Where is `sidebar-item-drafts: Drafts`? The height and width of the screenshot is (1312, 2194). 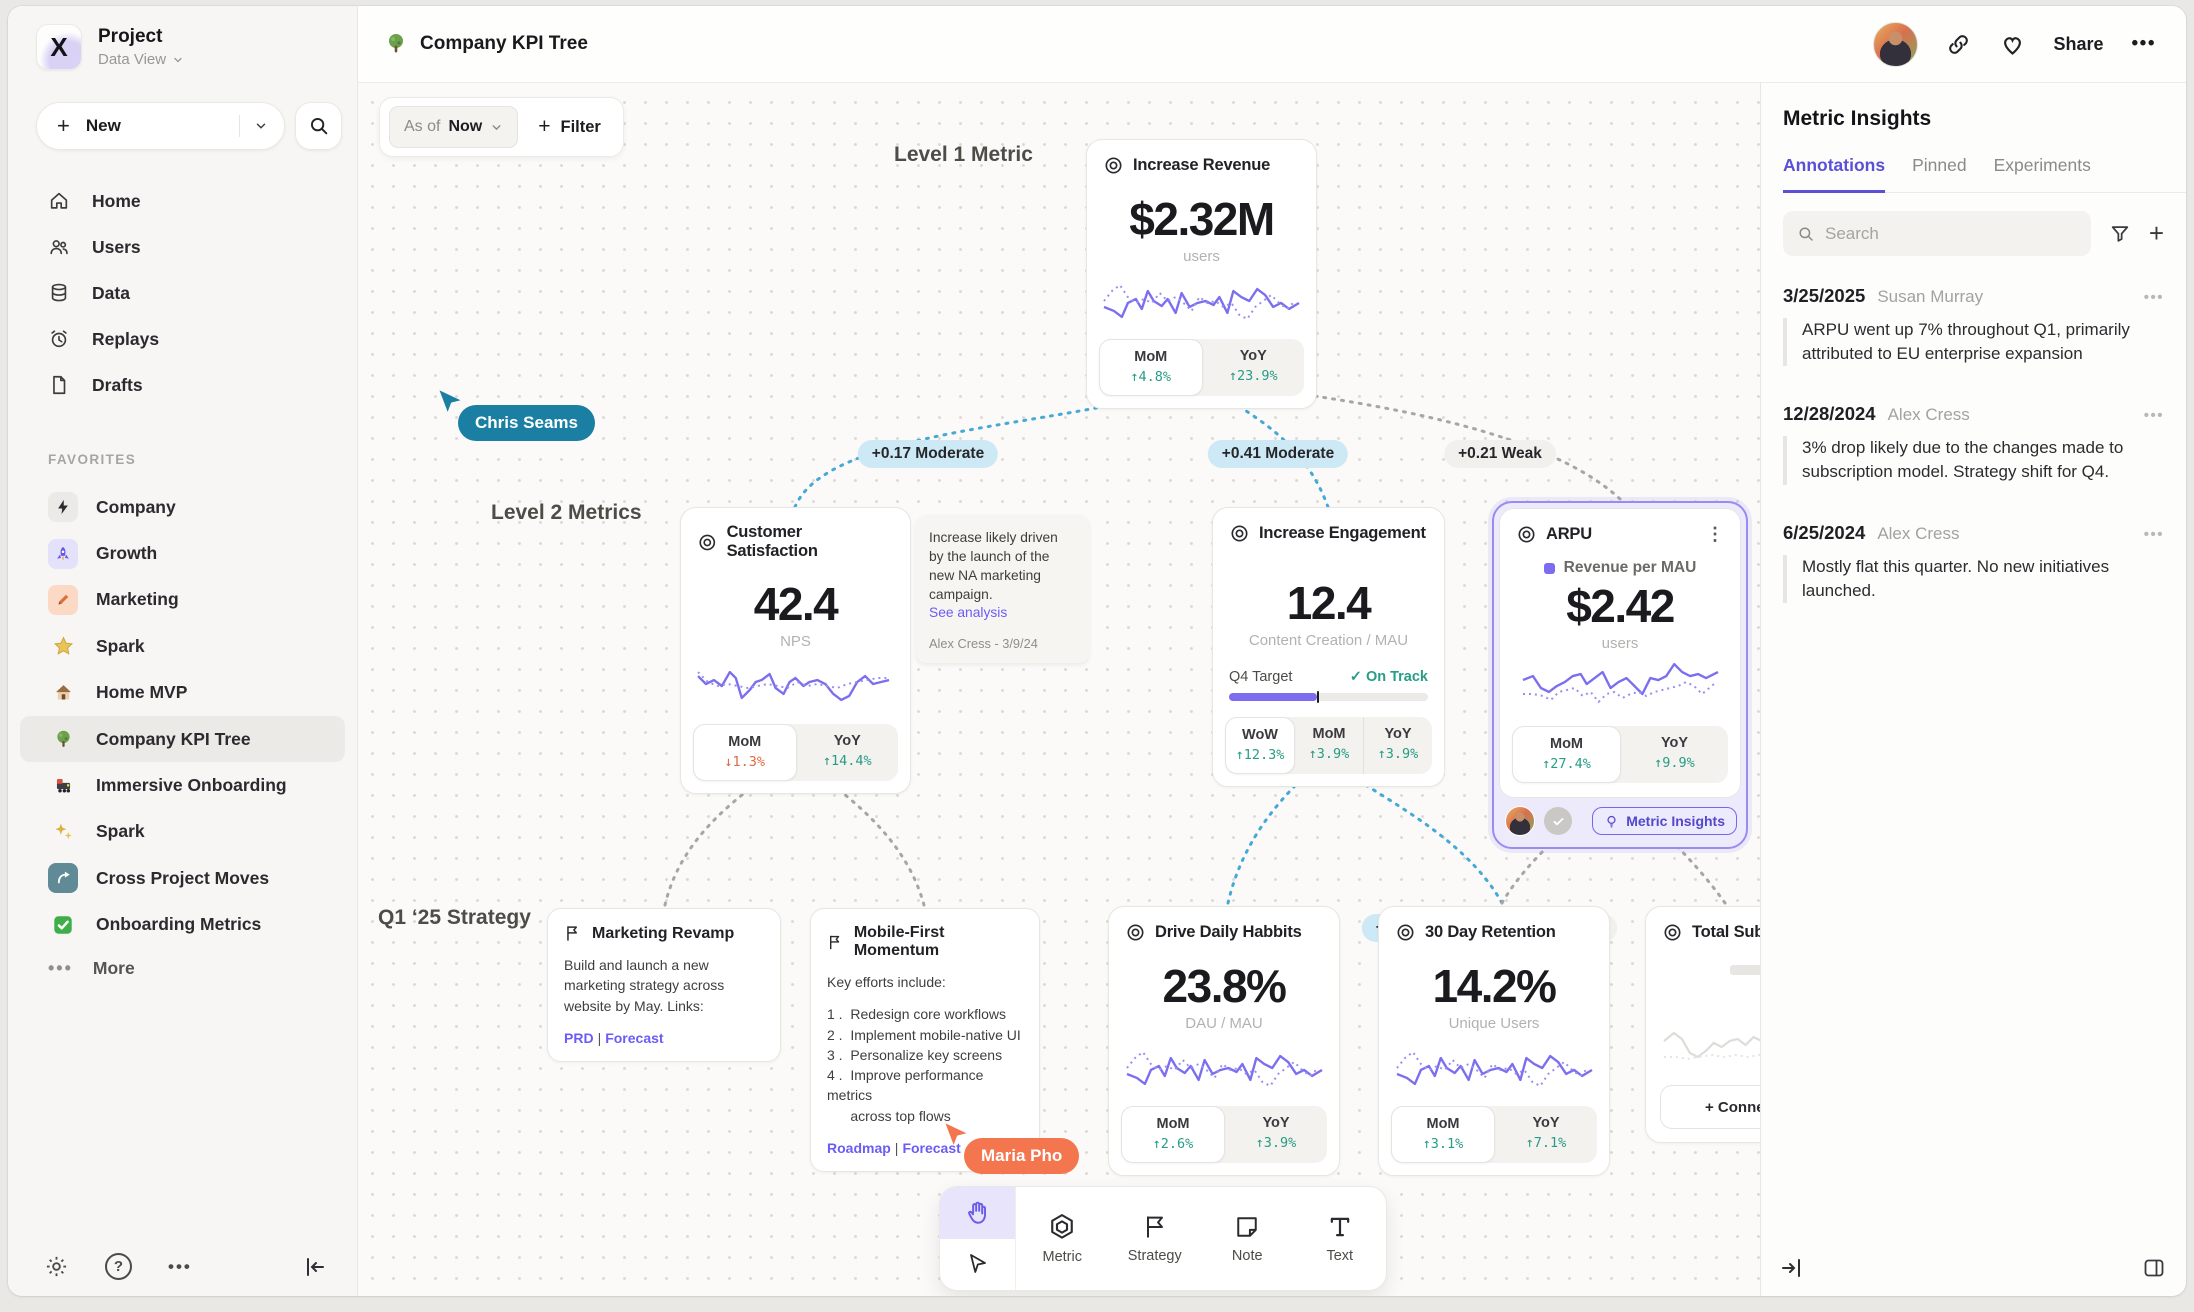 sidebar-item-drafts: Drafts is located at coordinates (182, 385).